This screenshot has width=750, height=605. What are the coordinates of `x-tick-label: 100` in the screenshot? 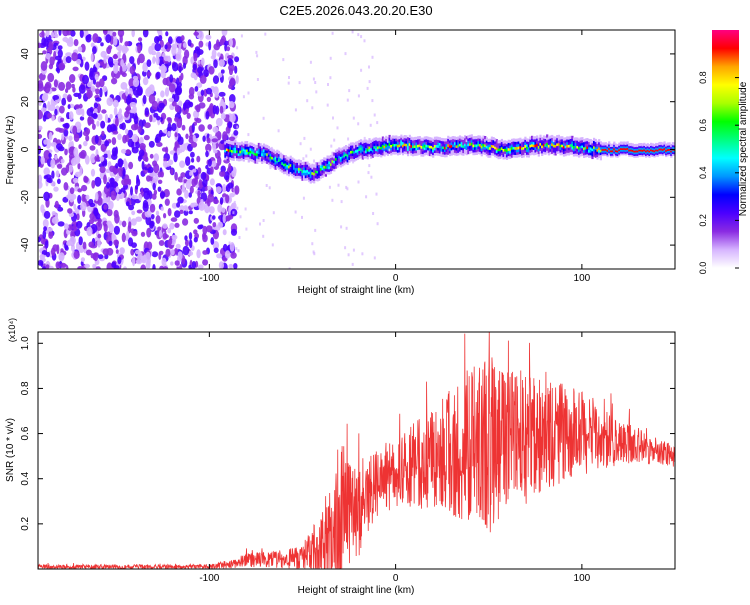 It's located at (582, 578).